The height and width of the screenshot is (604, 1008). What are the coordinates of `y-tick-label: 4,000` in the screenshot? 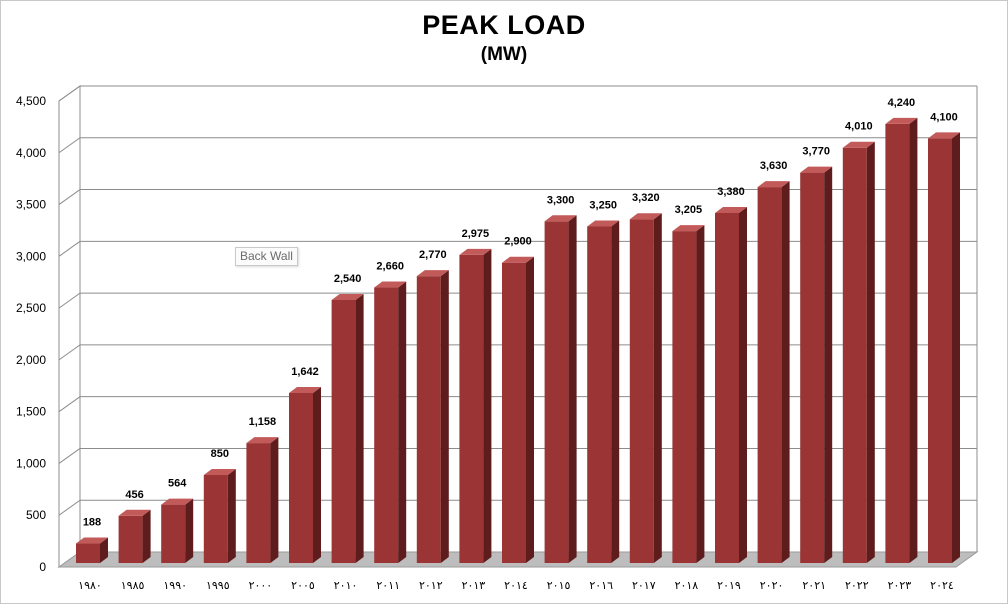 It's located at (31, 153).